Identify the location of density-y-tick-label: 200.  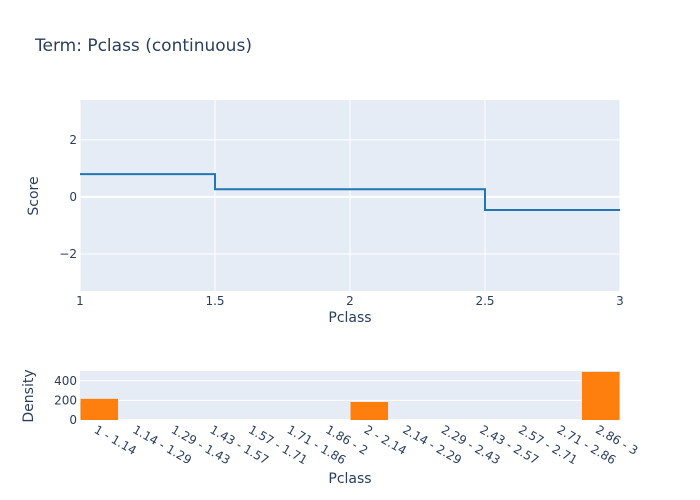
(65, 400).